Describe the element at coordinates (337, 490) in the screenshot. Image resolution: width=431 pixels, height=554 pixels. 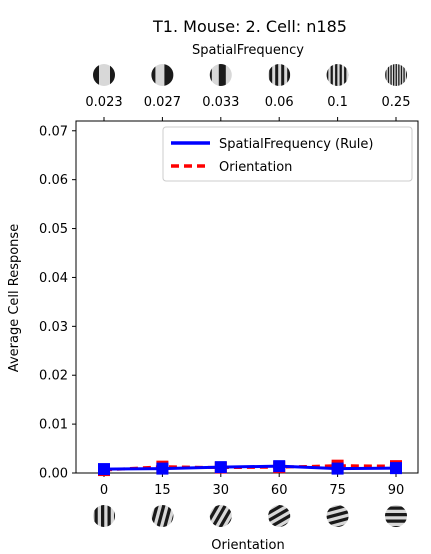
I see `x-tick-label: 75` at that location.